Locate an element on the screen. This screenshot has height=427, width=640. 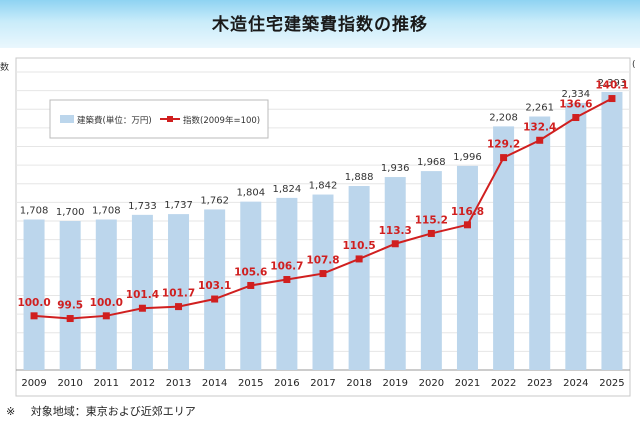
index-value-label: 103.1 is located at coordinates (214, 286).